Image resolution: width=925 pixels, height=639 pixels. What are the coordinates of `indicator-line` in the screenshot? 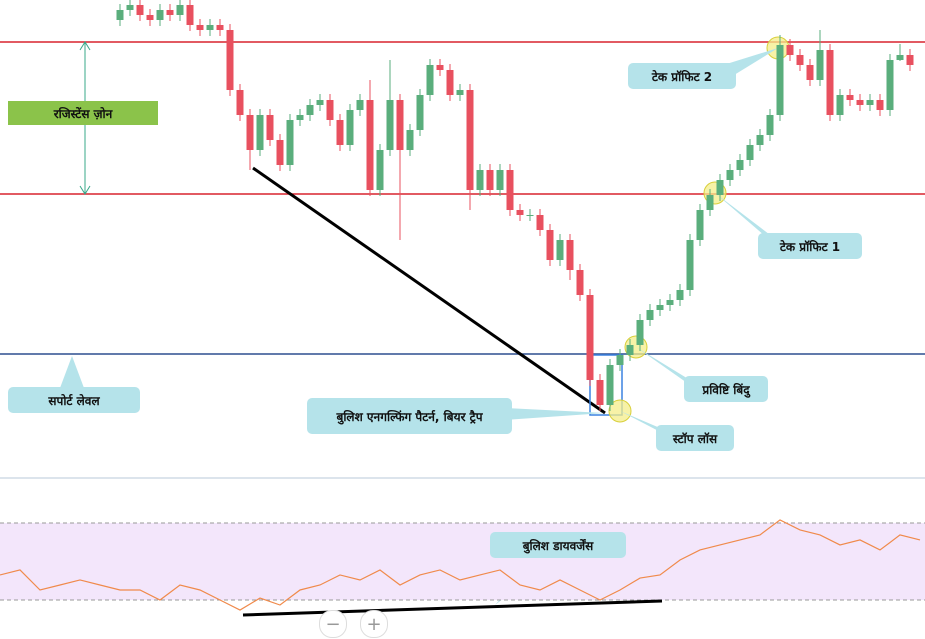 It's located at (460, 565).